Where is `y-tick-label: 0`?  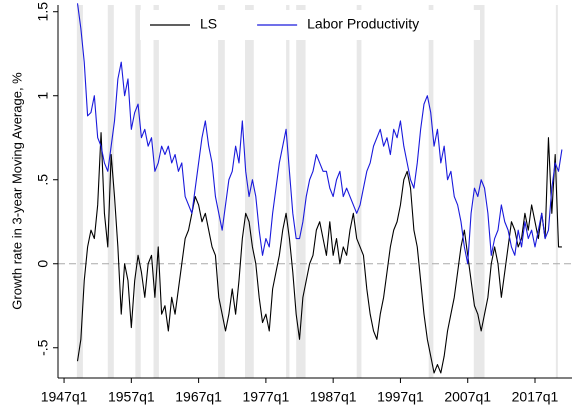
y-tick-label: 0 is located at coordinates (43, 264).